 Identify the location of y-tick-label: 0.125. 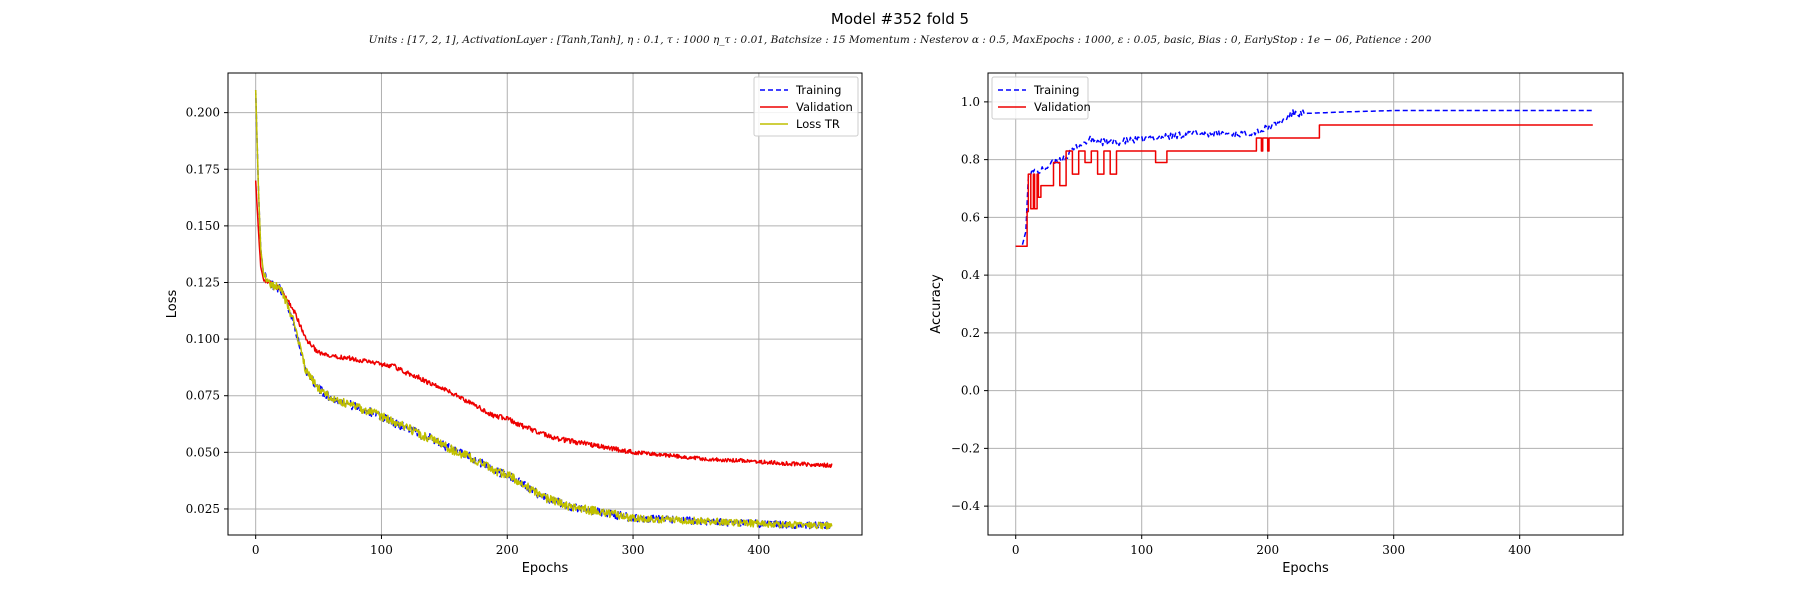
(203, 282).